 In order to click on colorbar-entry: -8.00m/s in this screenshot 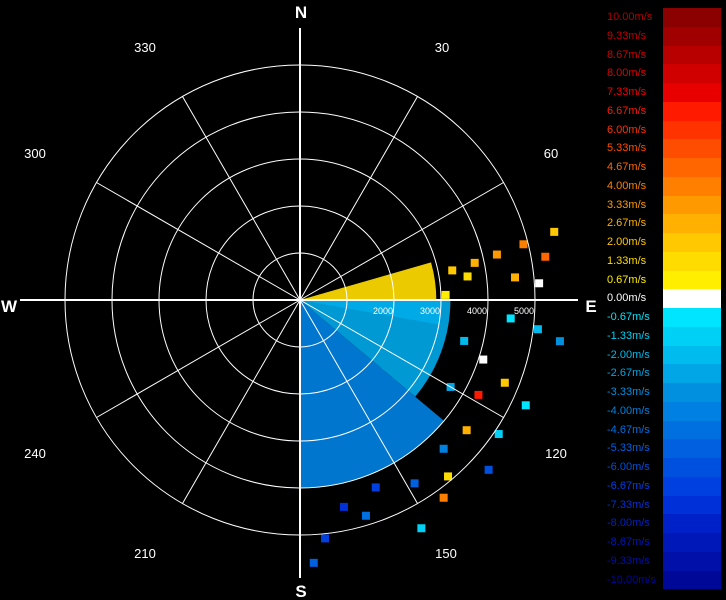, I will do `click(663, 523)`.